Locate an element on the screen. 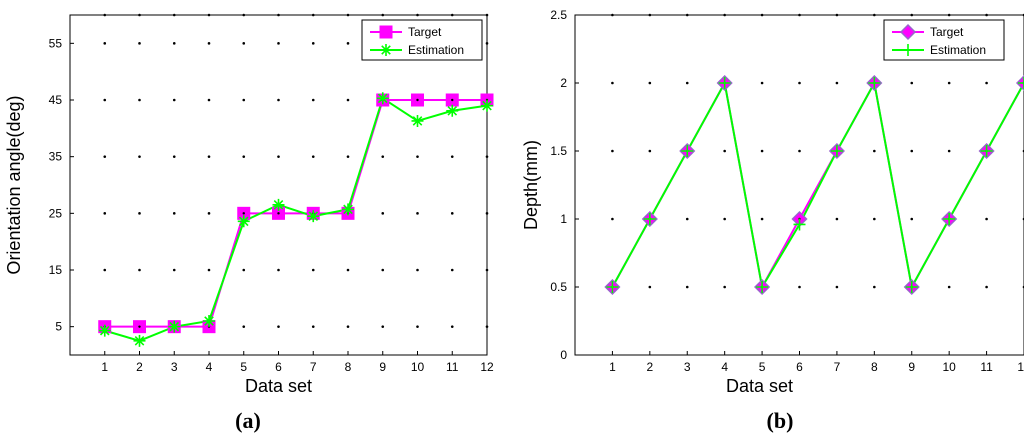 The width and height of the screenshot is (1024, 443). y-axis-label: Depth(mm) is located at coordinates (531, 185).